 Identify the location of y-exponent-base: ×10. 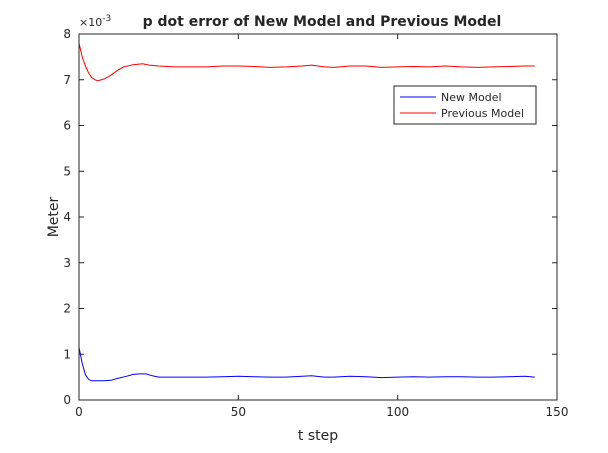
(90, 22).